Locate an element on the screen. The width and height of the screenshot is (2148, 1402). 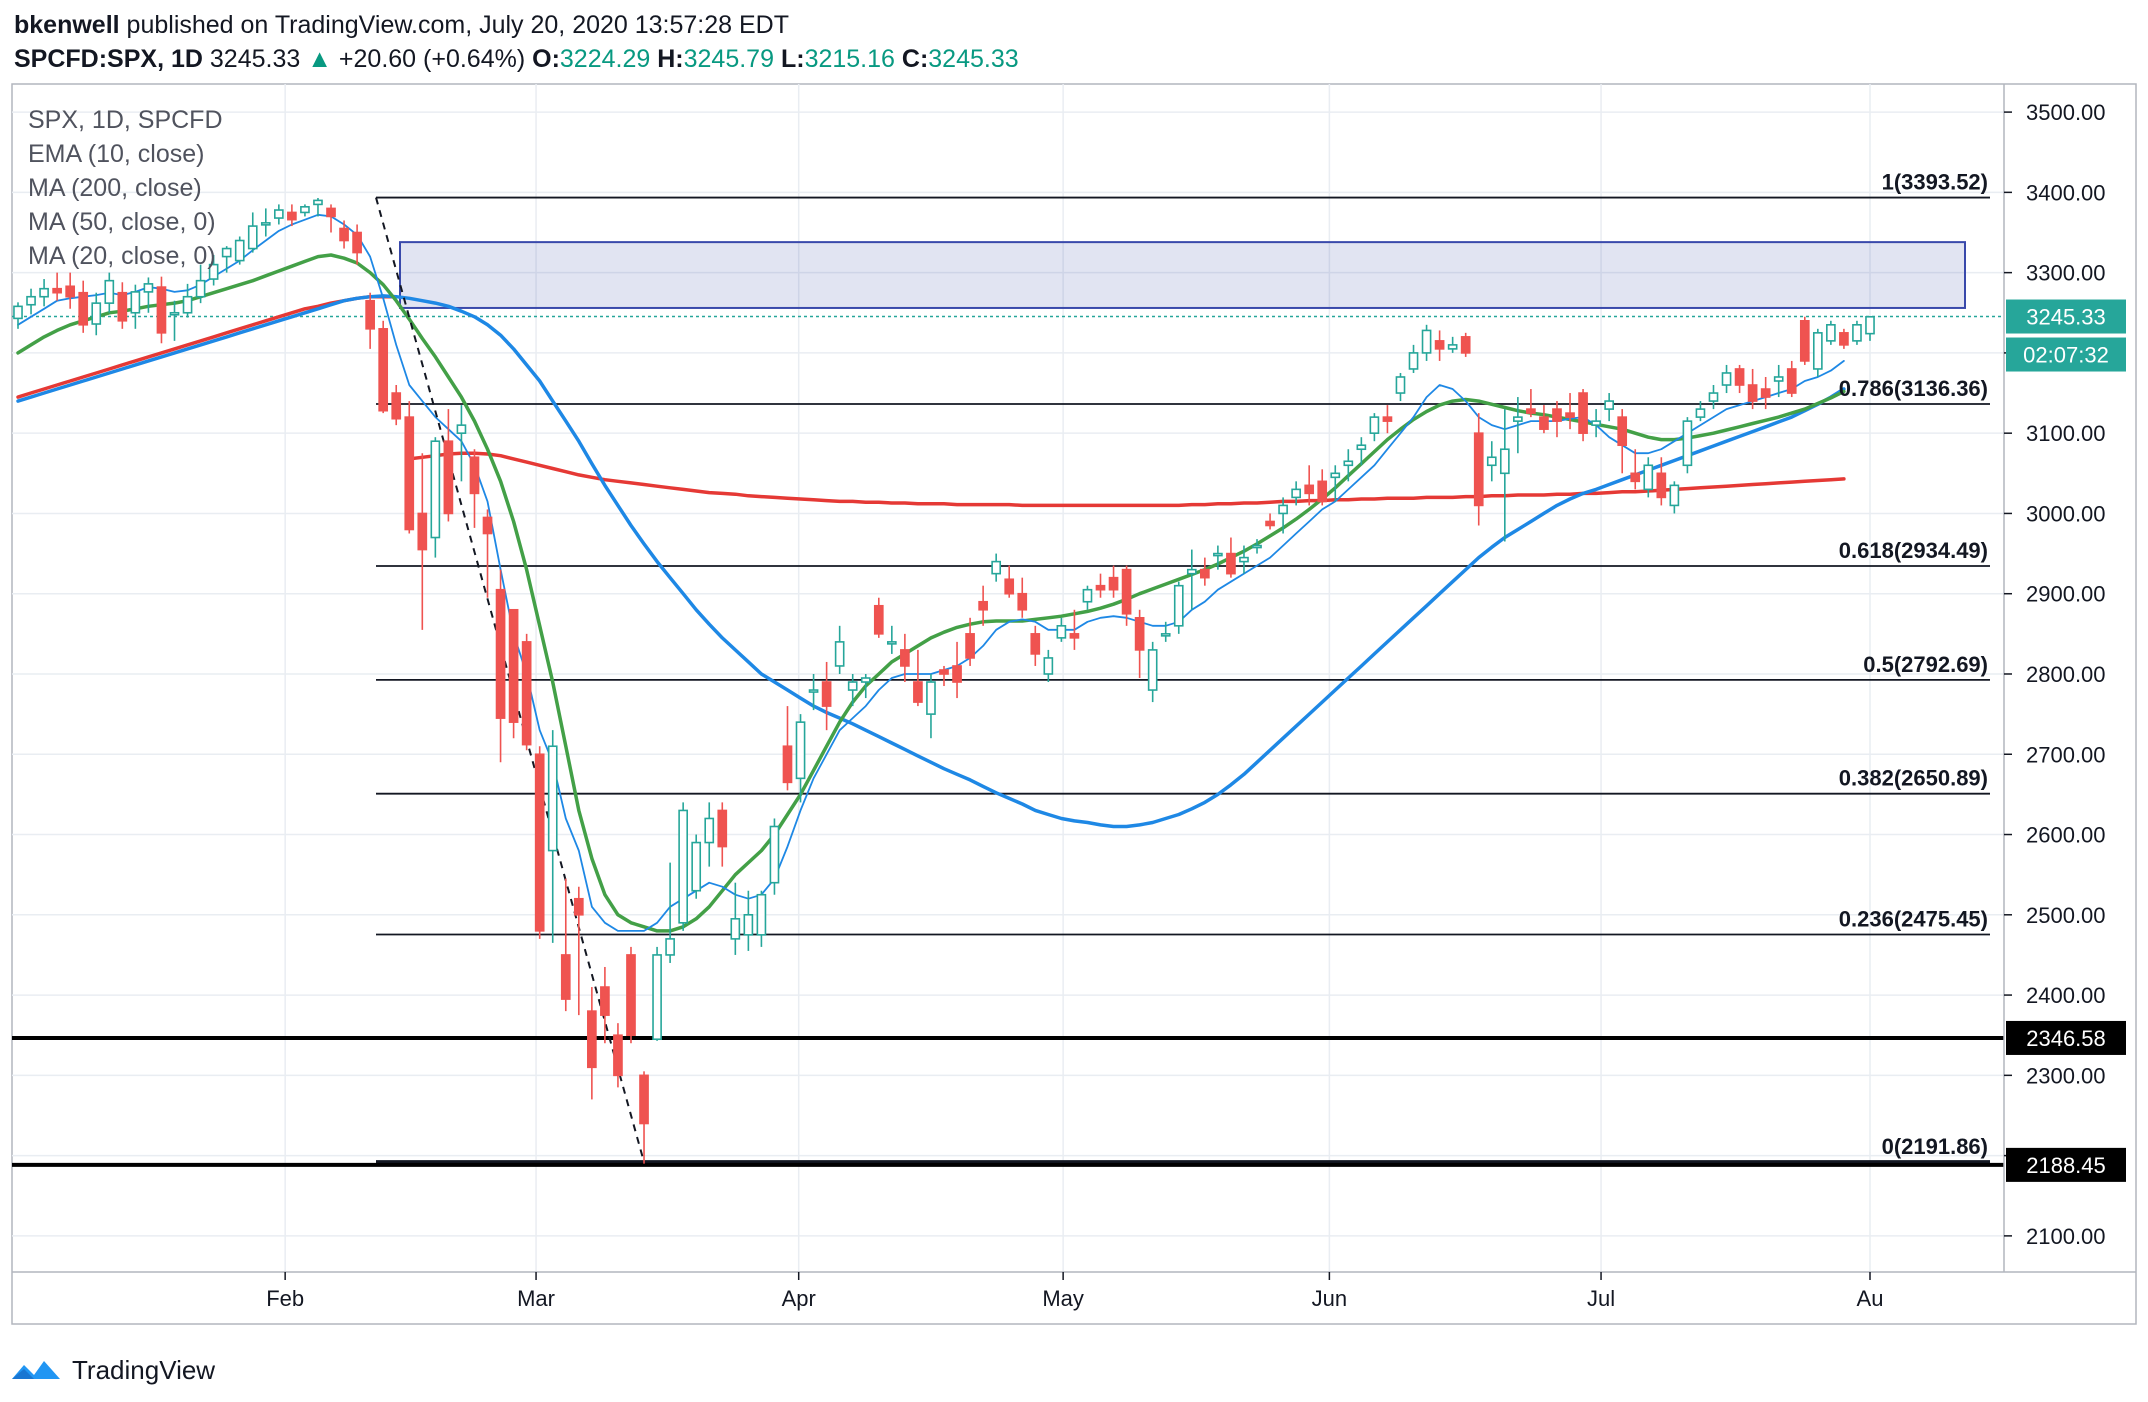
price-tag-price: 3245.33 is located at coordinates (2066, 316).